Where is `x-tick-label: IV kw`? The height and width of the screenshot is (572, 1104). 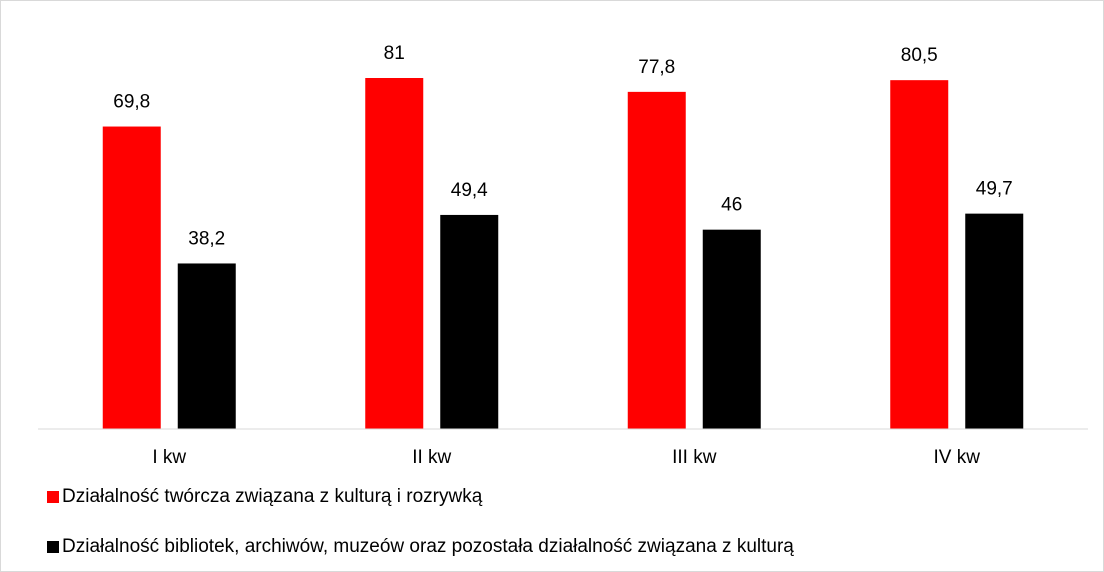 x-tick-label: IV kw is located at coordinates (957, 457).